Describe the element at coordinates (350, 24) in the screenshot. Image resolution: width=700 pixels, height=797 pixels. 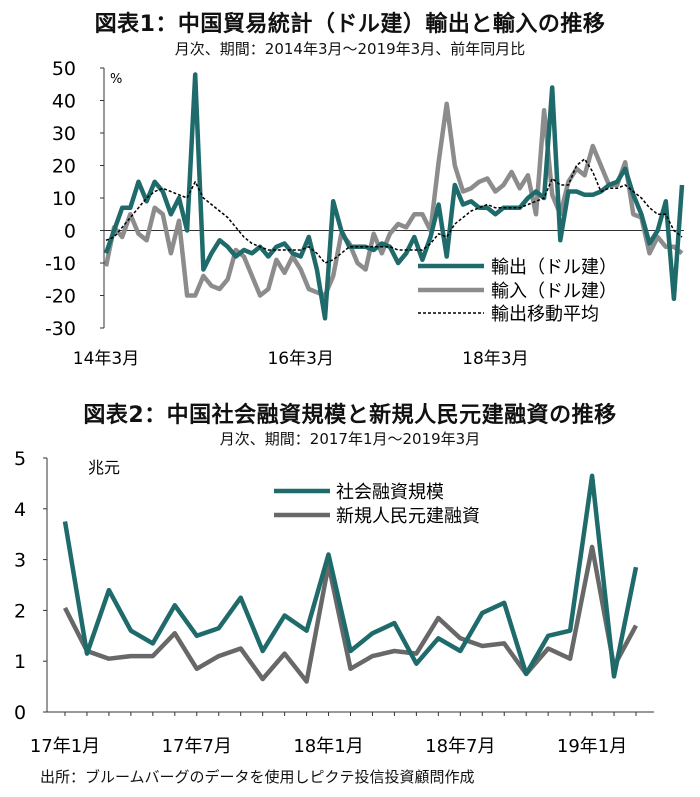
I see `chart1-title: 図表1：中国貿易統計（ドル建）輸出と輸入の推移` at that location.